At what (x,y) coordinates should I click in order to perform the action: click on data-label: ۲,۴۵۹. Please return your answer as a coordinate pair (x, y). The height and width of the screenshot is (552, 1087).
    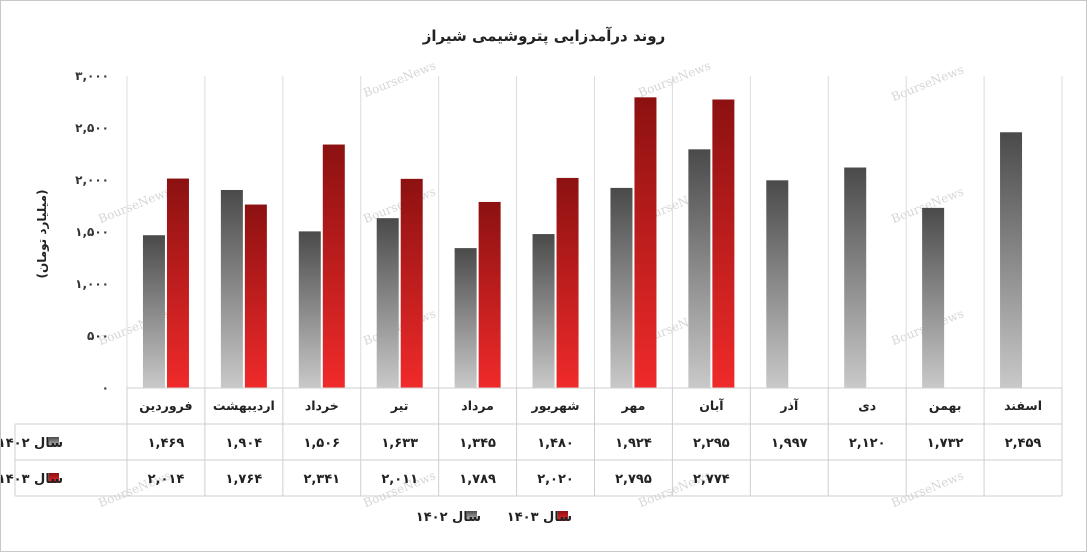
    Looking at the image, I should click on (1023, 443).